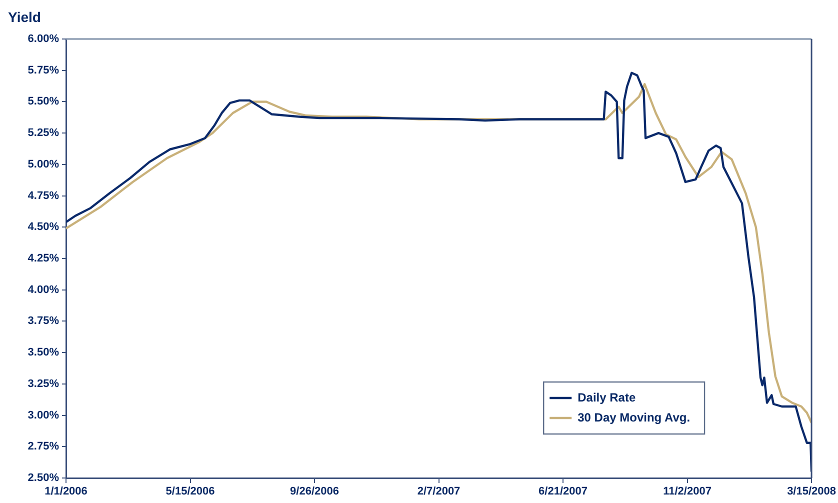  Describe the element at coordinates (811, 492) in the screenshot. I see `x-tick-label: 3/15/2008` at that location.